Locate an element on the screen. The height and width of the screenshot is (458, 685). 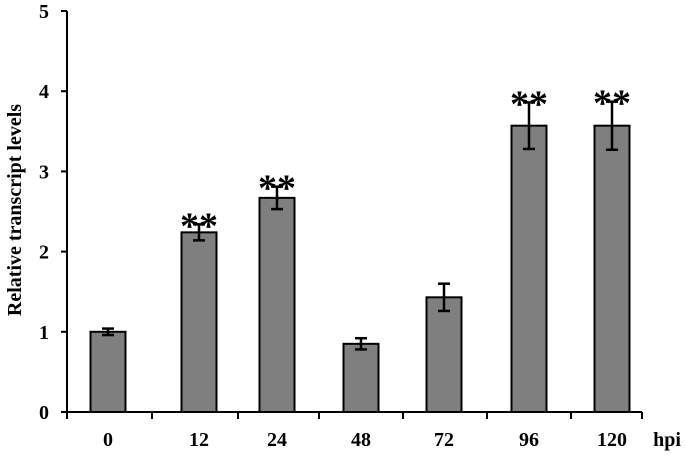
y-tick-label: 5 is located at coordinates (44, 12).